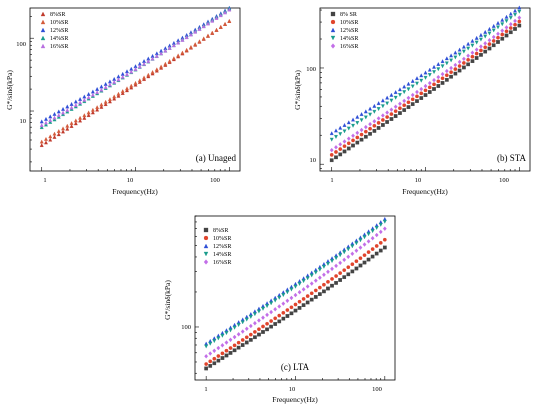  Describe the element at coordinates (217, 246) in the screenshot. I see `panel-c-legend: 8%SR 10%SR 12%SR 14%SR 16%SR` at that location.